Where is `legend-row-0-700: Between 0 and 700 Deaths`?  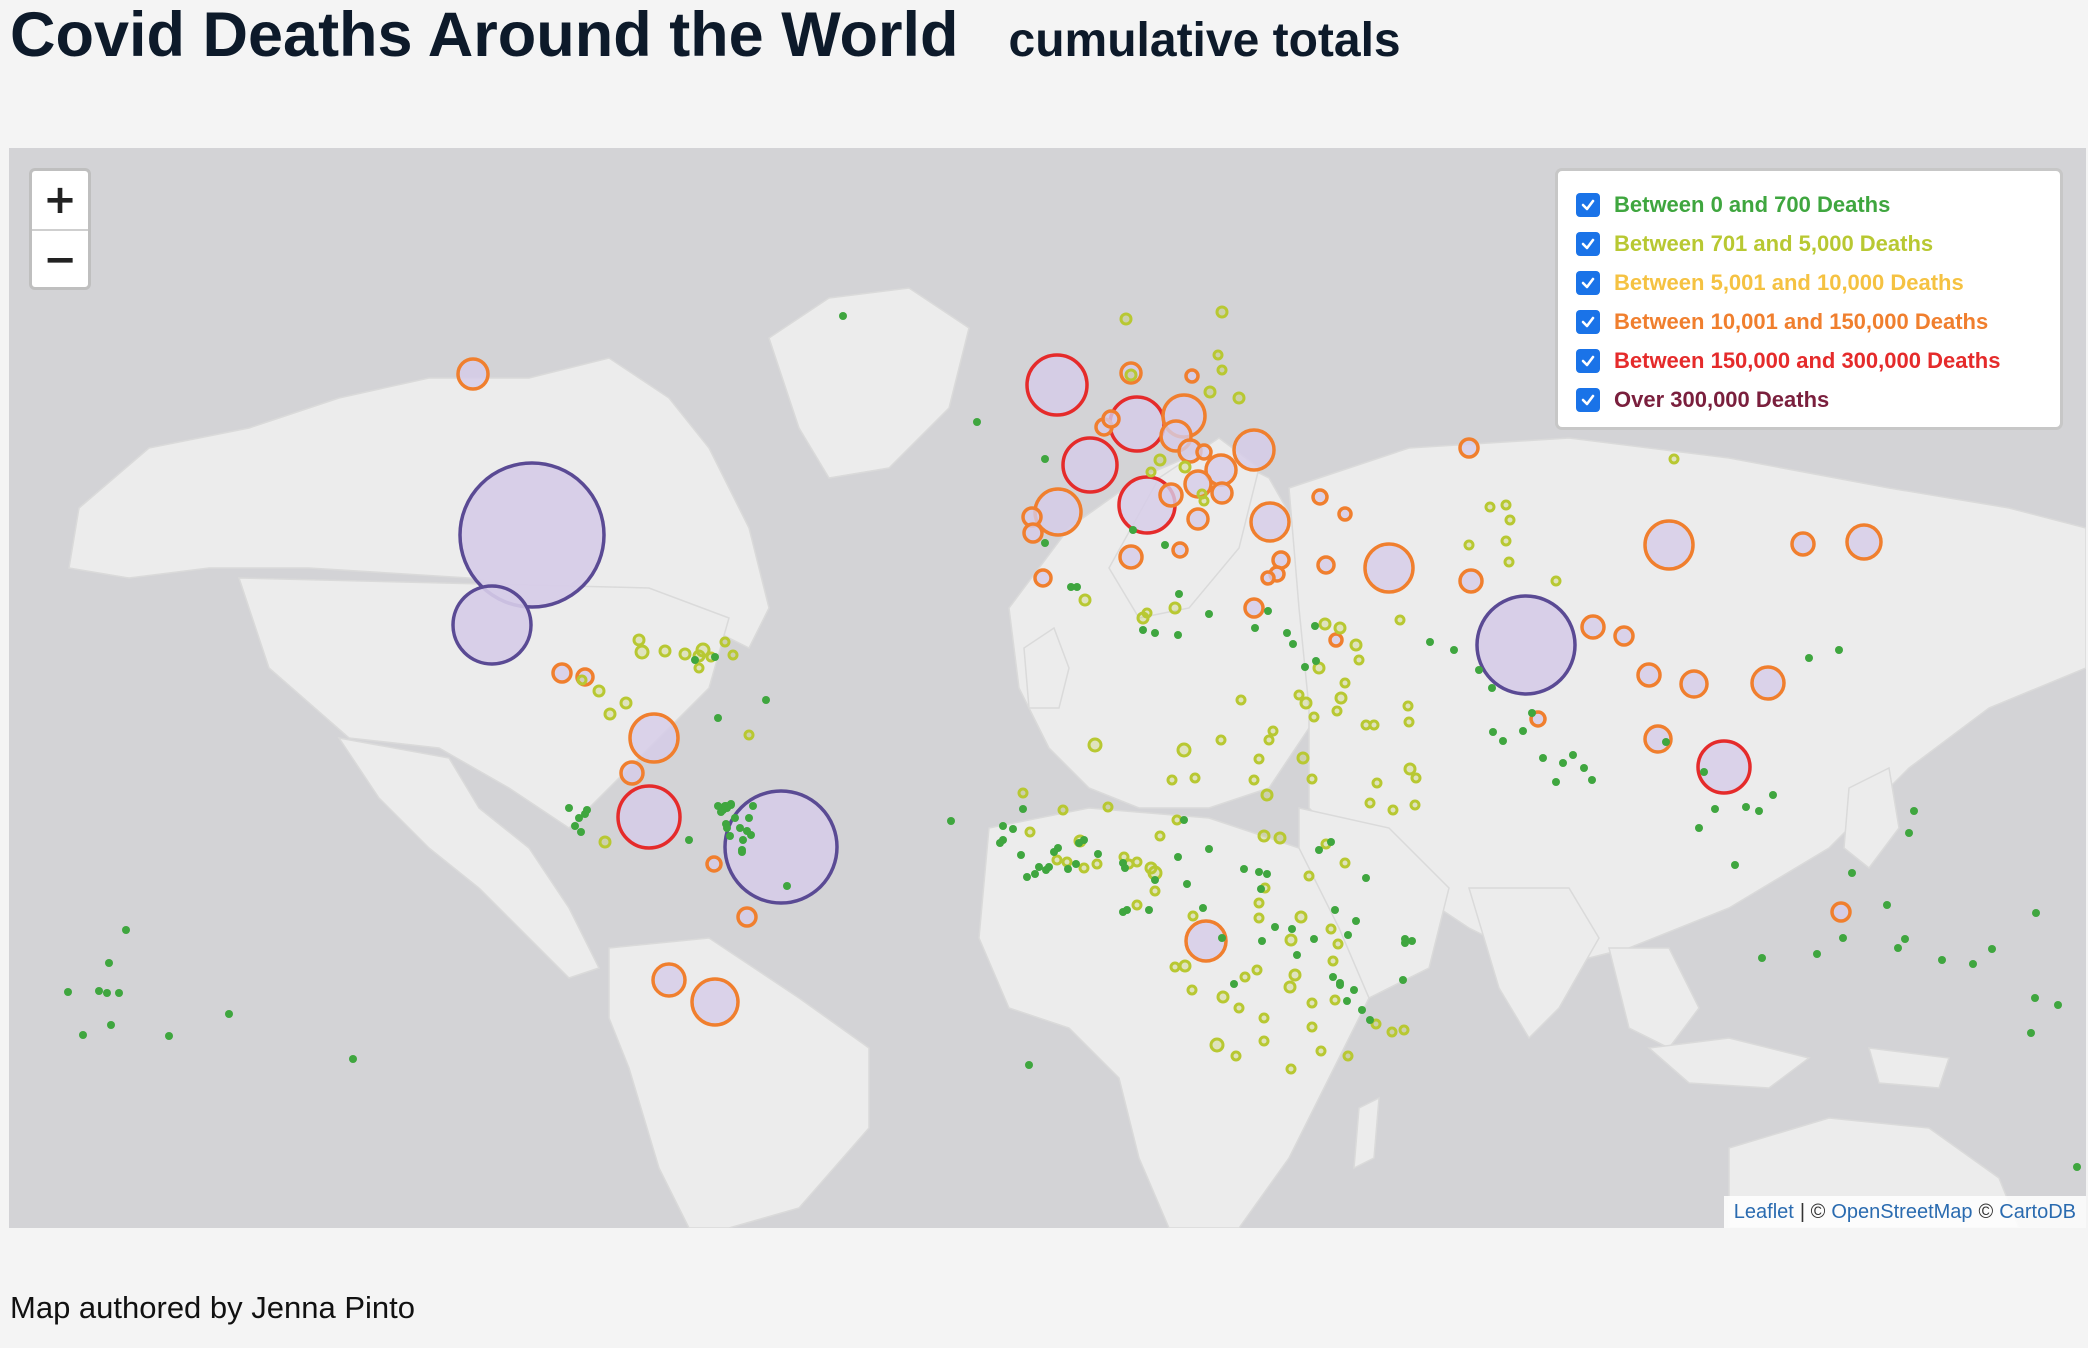 legend-row-0-700: Between 0 and 700 Deaths is located at coordinates (1809, 204).